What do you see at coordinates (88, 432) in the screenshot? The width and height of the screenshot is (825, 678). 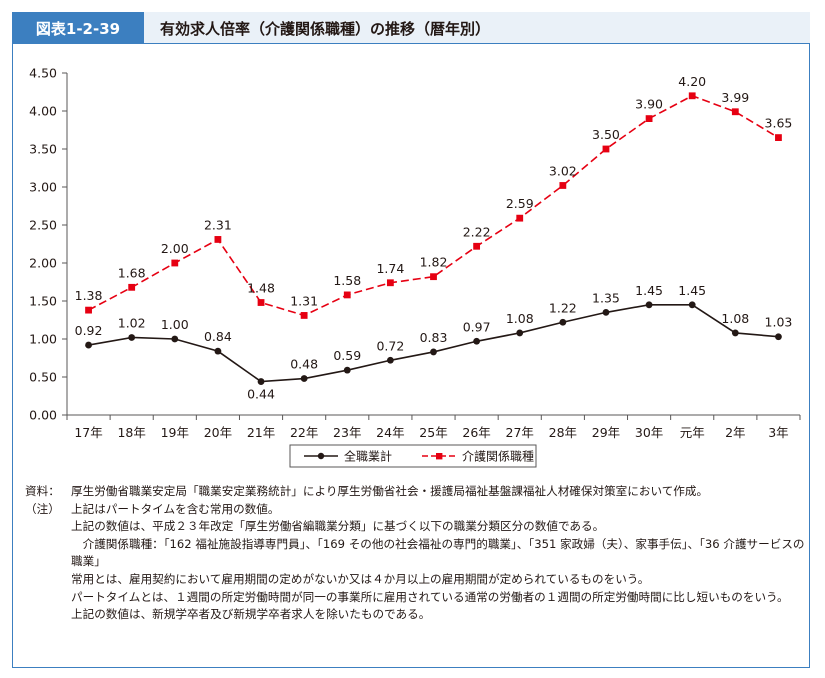 I see `x-tick-label: 17年` at bounding box center [88, 432].